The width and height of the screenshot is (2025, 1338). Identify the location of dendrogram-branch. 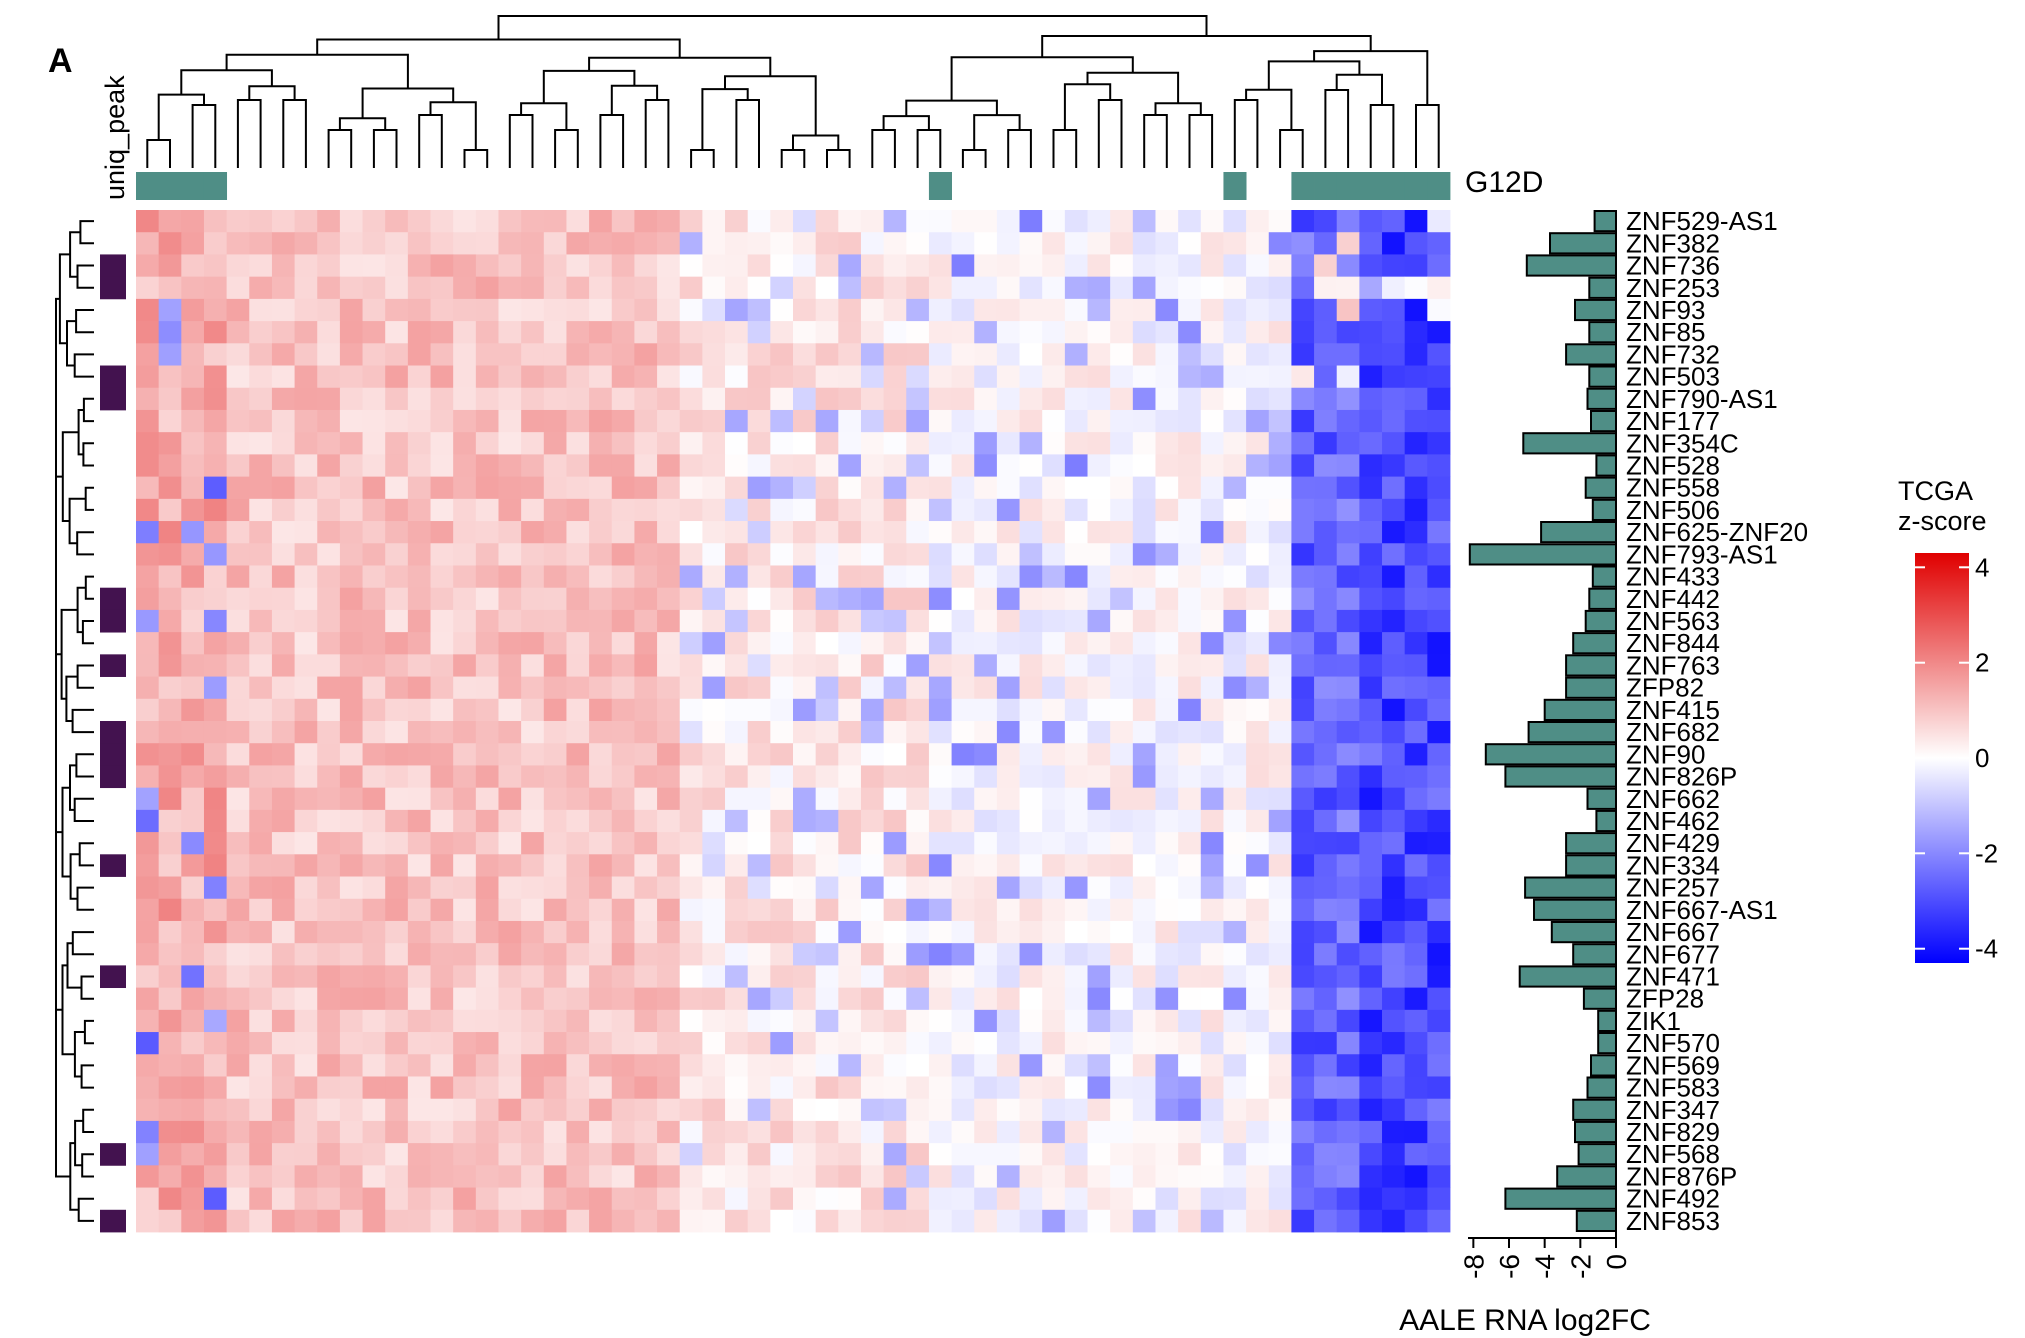
(680, 66).